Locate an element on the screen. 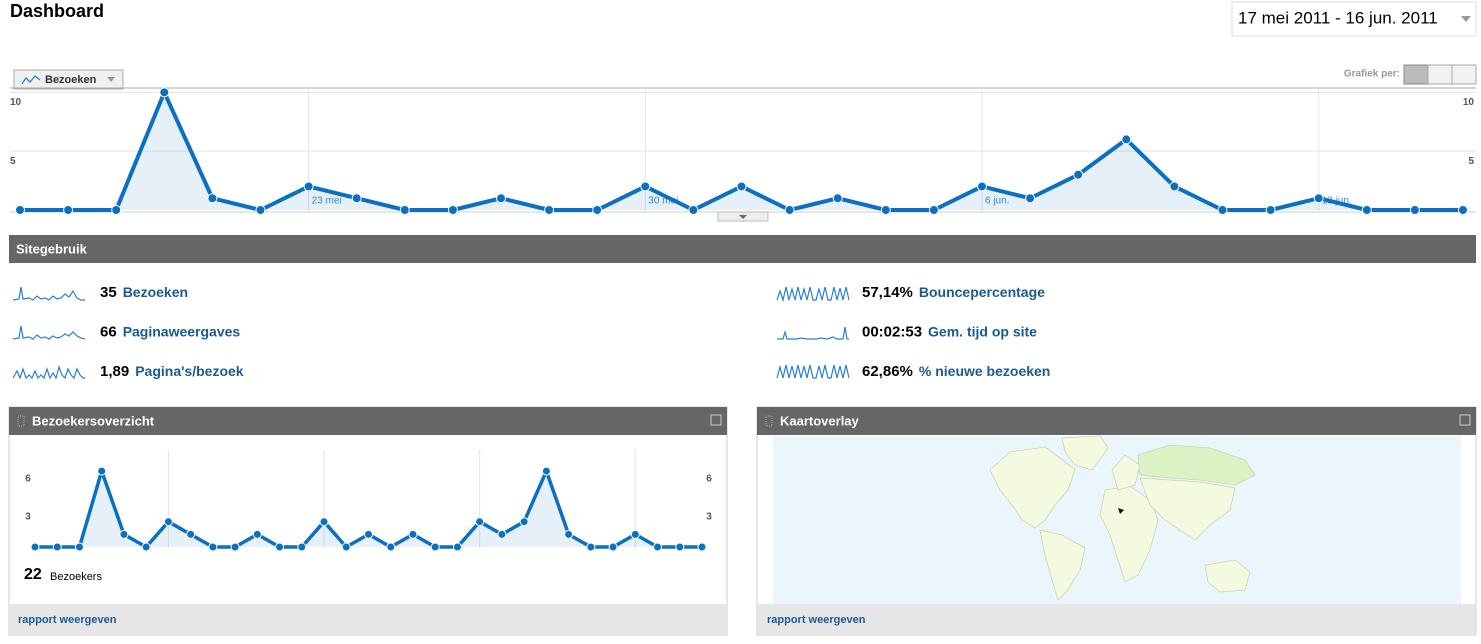 The width and height of the screenshot is (1481, 644). metric-label: Paginaweergaves is located at coordinates (182, 331).